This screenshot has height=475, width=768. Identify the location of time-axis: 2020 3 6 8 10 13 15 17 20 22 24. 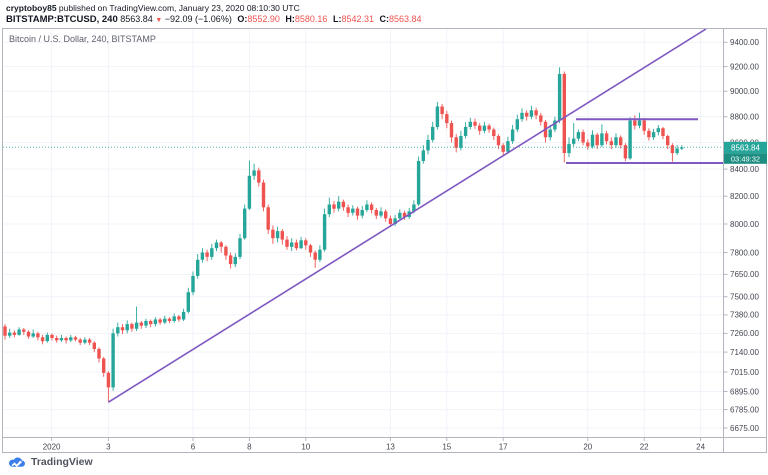
(363, 445).